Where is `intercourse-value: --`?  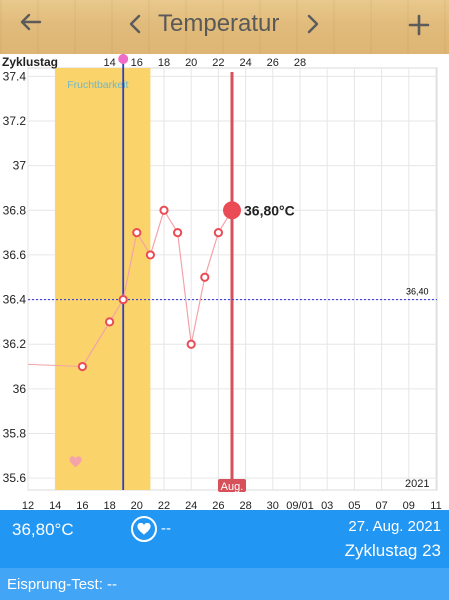 intercourse-value: -- is located at coordinates (166, 528).